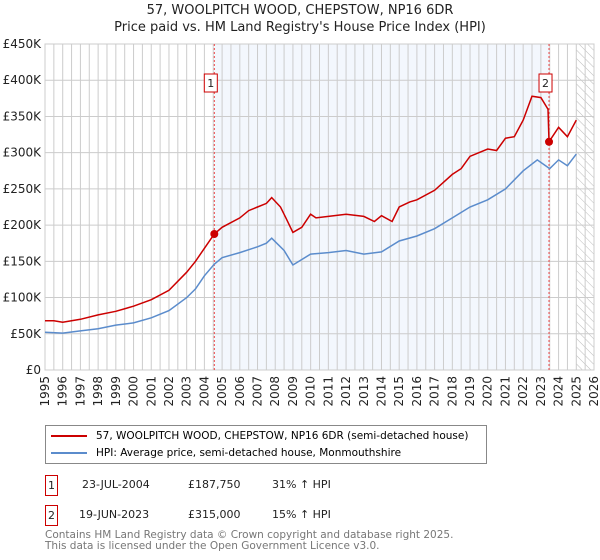 The width and height of the screenshot is (600, 560). Describe the element at coordinates (293, 391) in the screenshot. I see `x-tick-label: 2009` at that location.